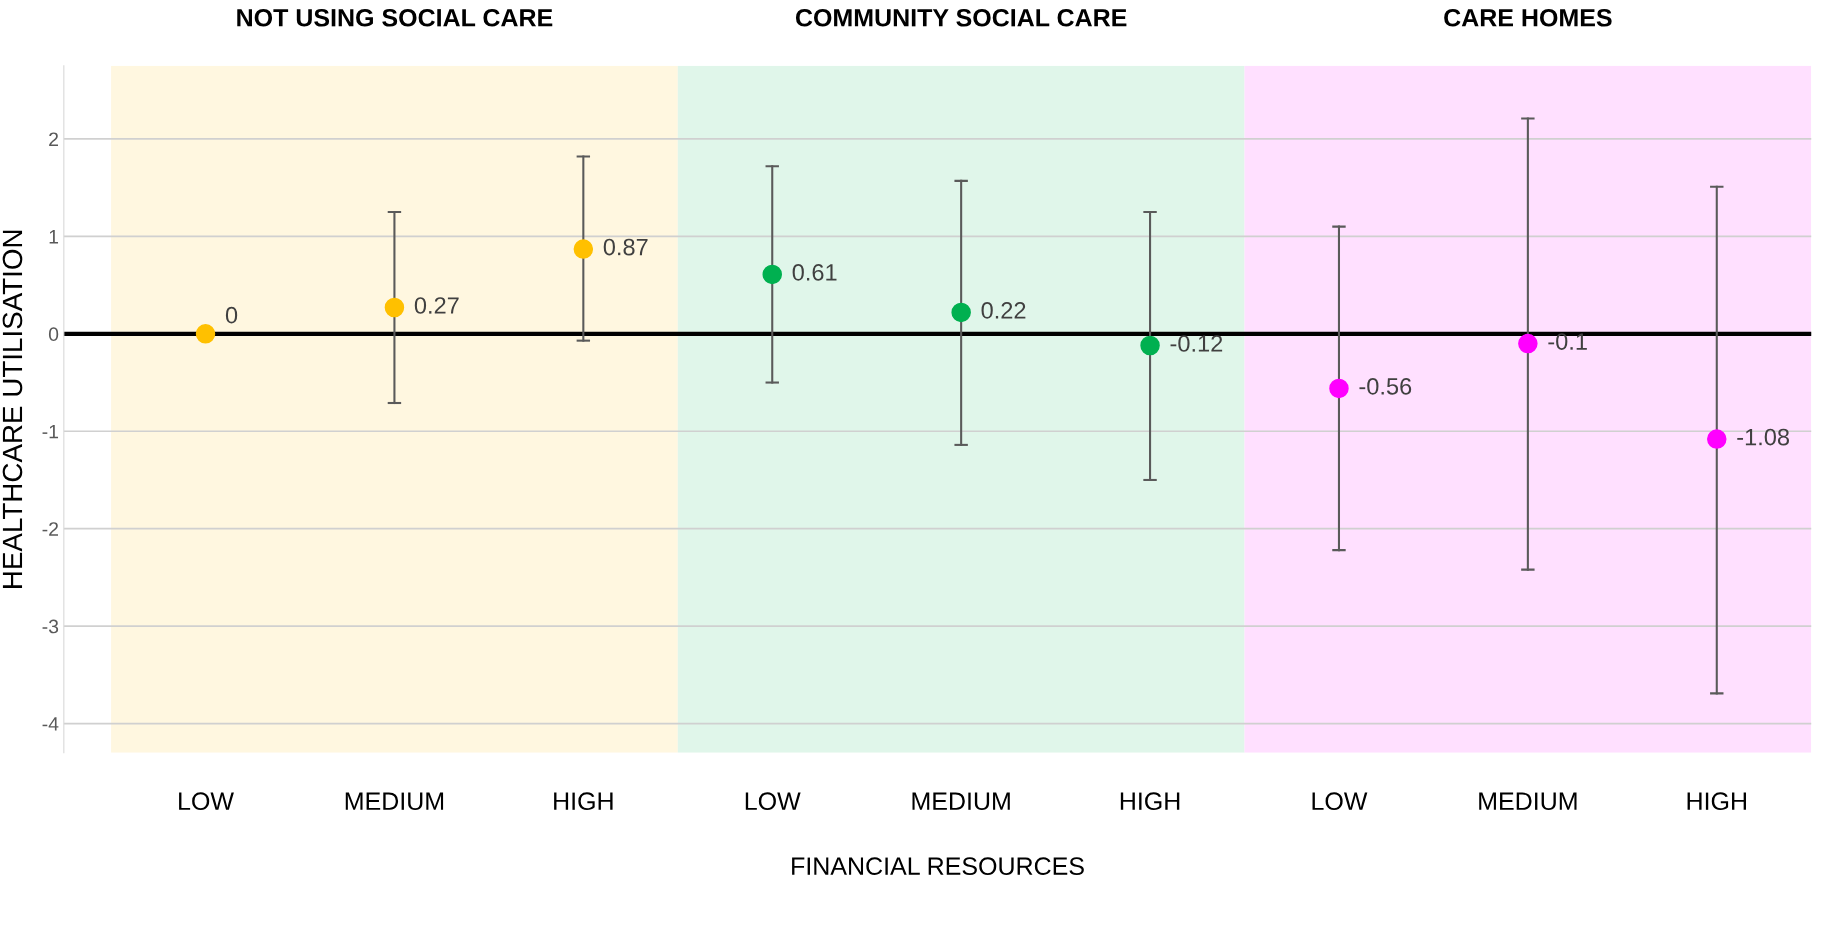 The image size is (1824, 941). What do you see at coordinates (54, 237) in the screenshot?
I see `y-tick-label: 1` at bounding box center [54, 237].